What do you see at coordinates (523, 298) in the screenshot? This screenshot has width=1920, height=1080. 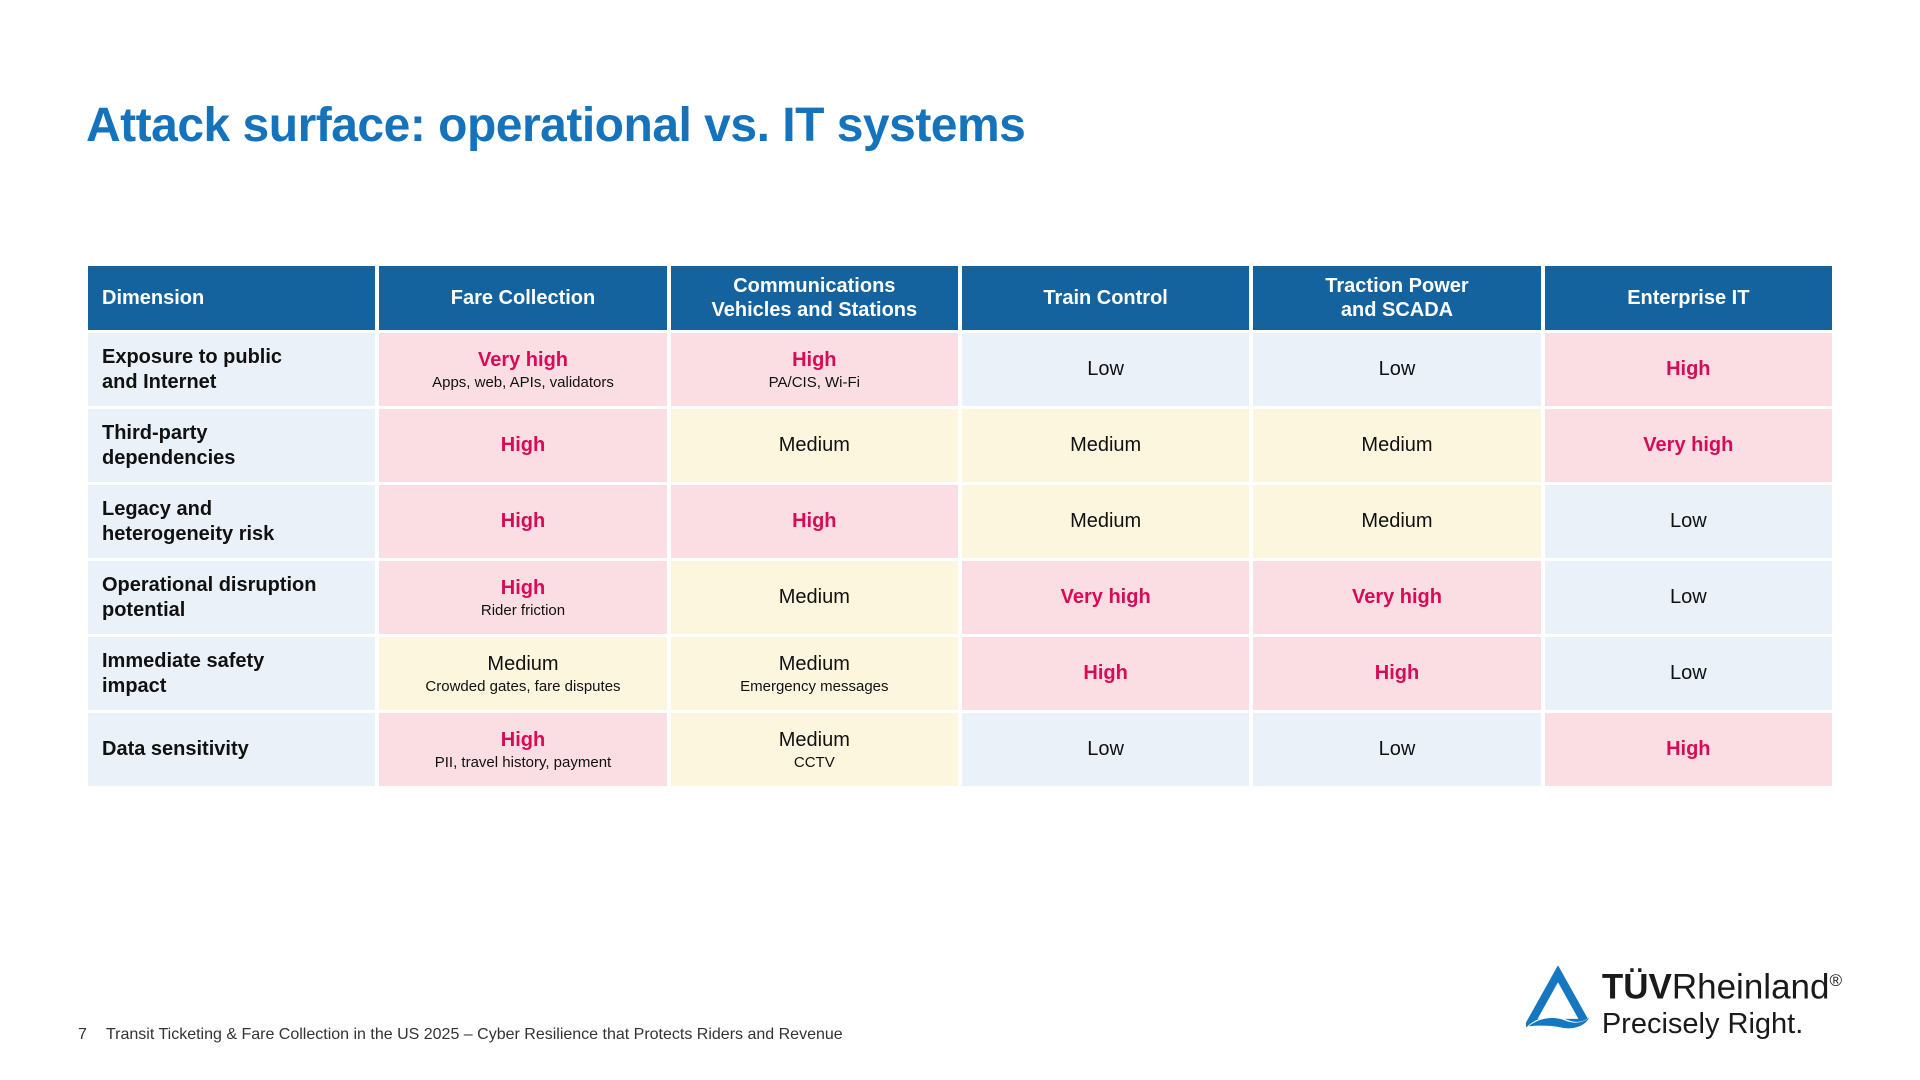 I see `column-header-fare-collection: Fare Collection` at bounding box center [523, 298].